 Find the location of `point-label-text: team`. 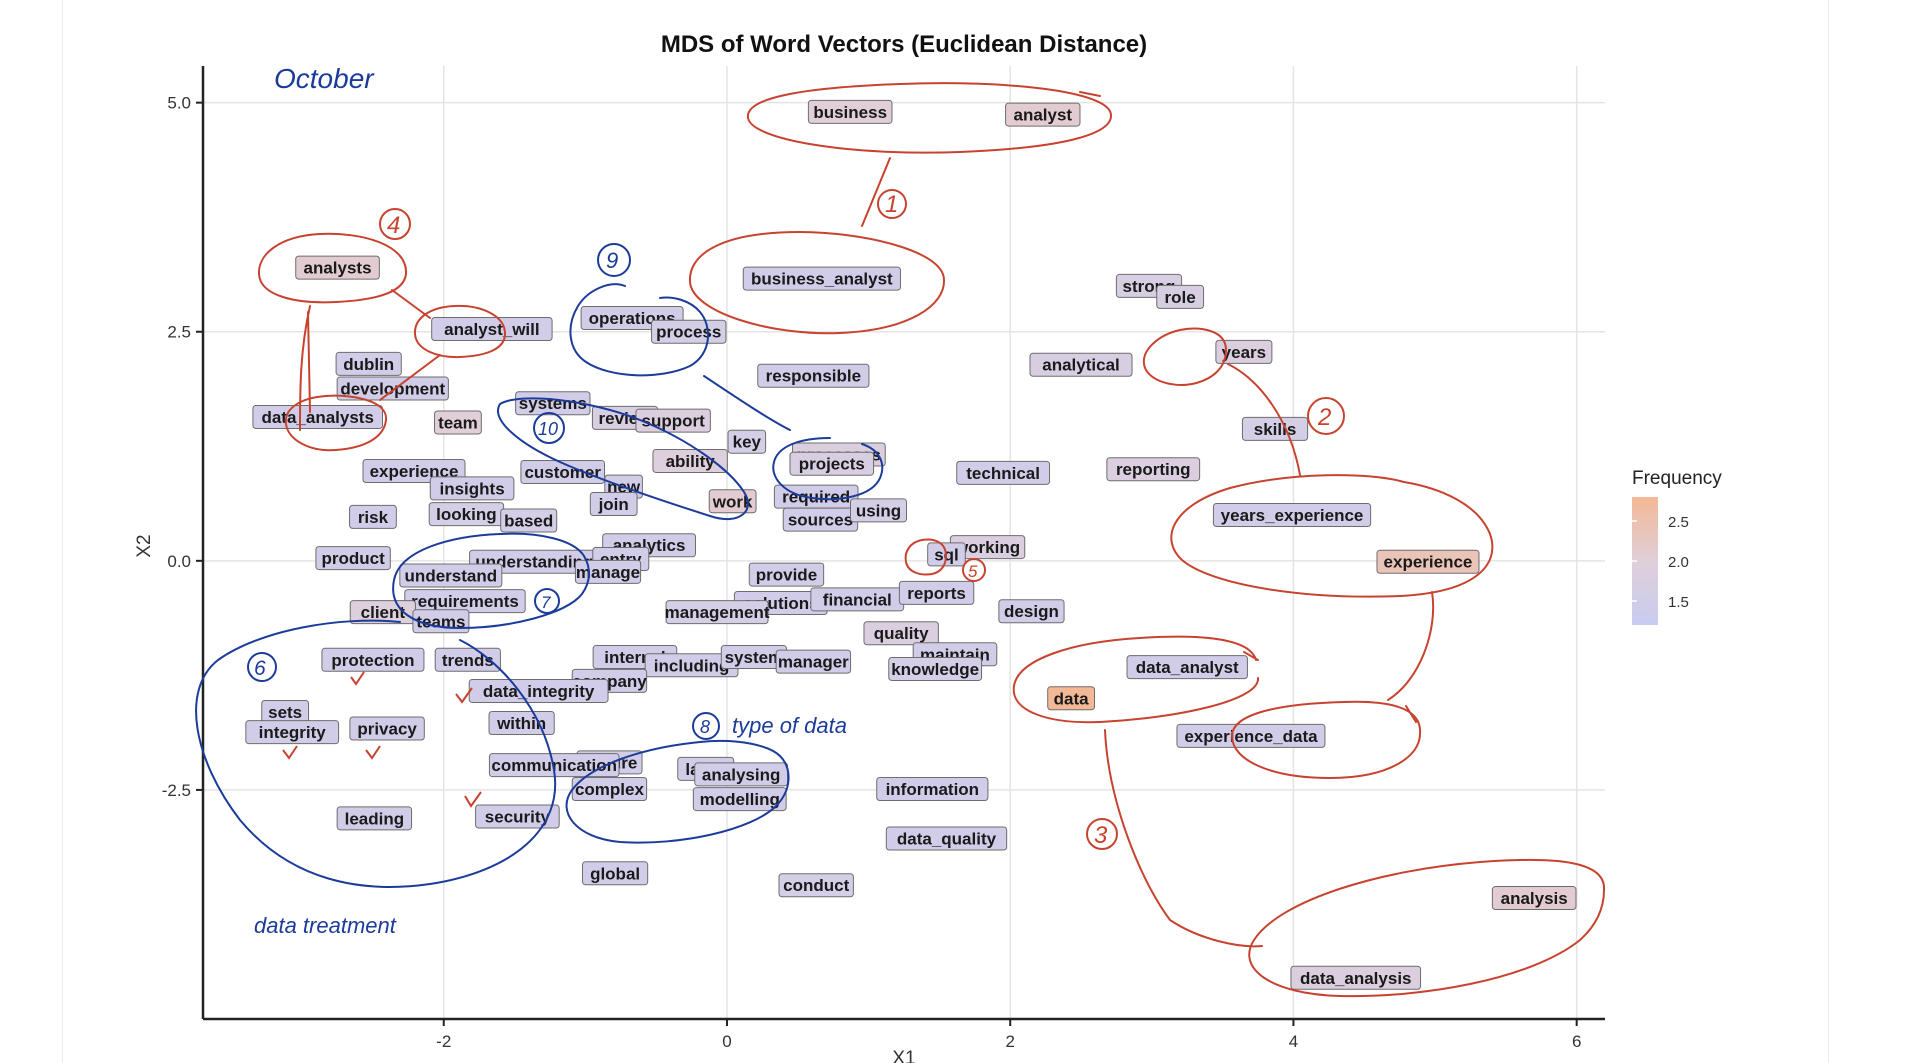

point-label-text: team is located at coordinates (458, 422).